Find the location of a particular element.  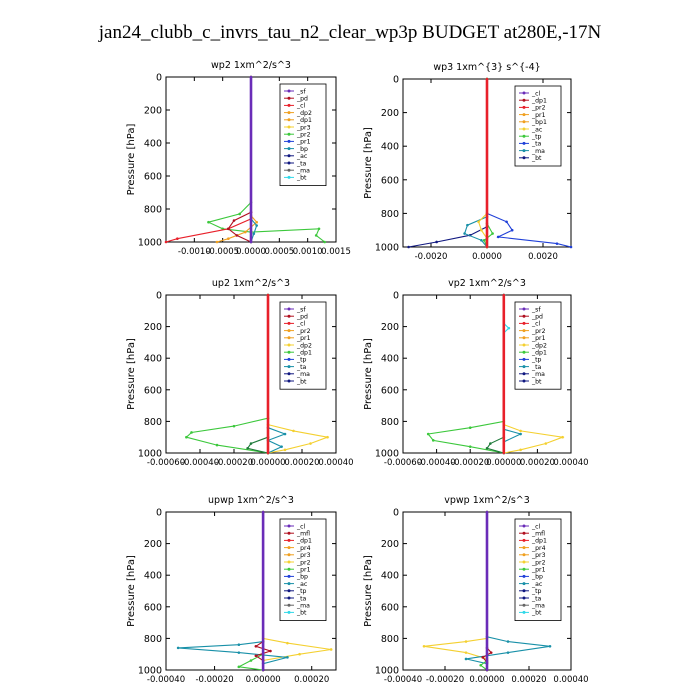

y-tick-label: 400 is located at coordinates (153, 359).